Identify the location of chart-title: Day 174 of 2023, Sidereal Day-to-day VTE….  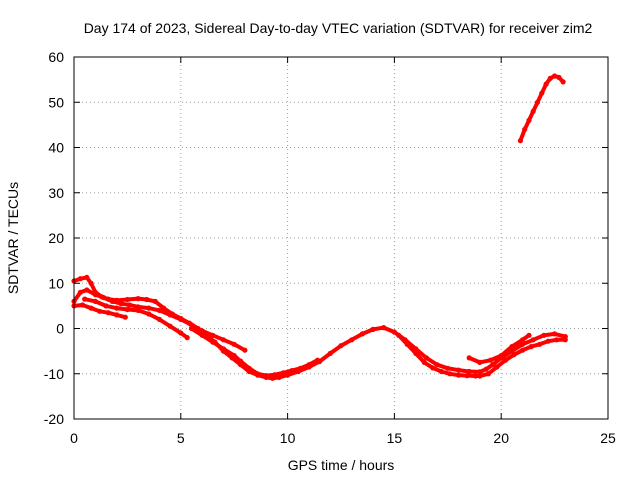
(338, 28).